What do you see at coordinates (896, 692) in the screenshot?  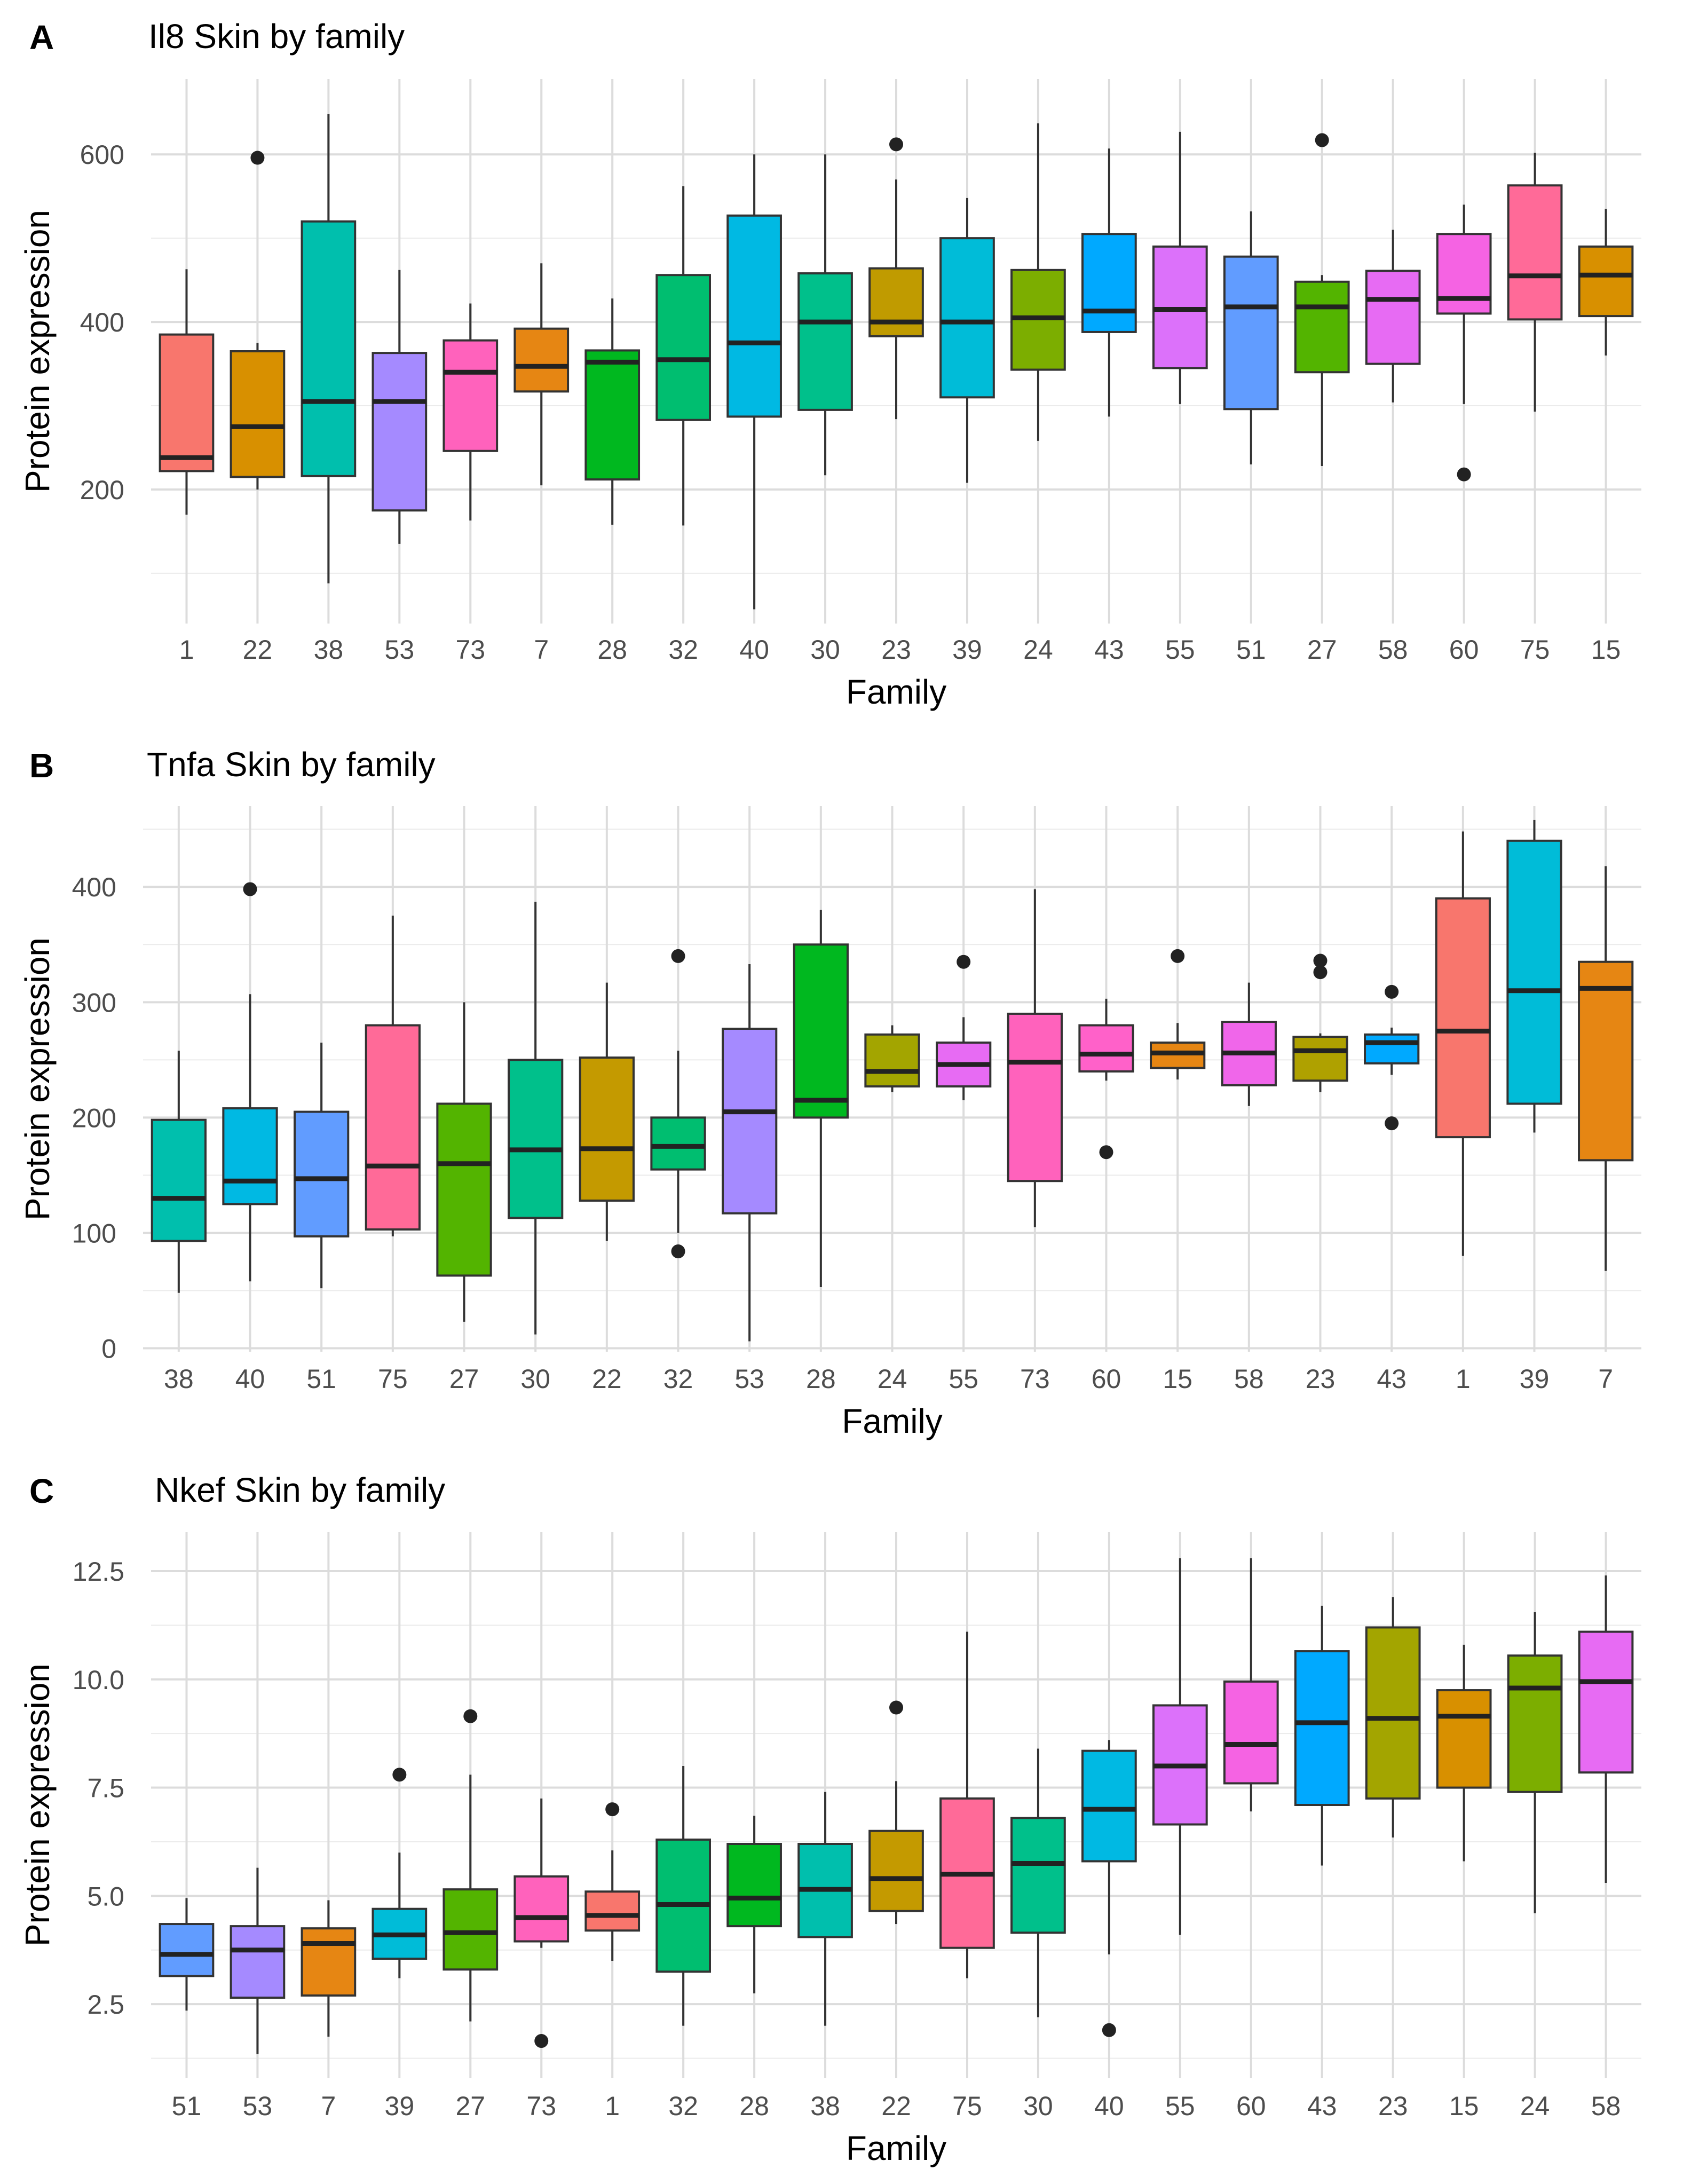 I see `x-axis-label: Family` at bounding box center [896, 692].